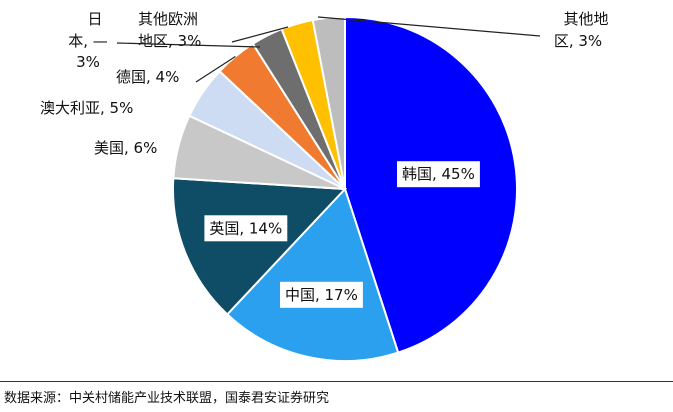  What do you see at coordinates (578, 41) in the screenshot?
I see `slice-label-8-line-1: 区, 3%` at bounding box center [578, 41].